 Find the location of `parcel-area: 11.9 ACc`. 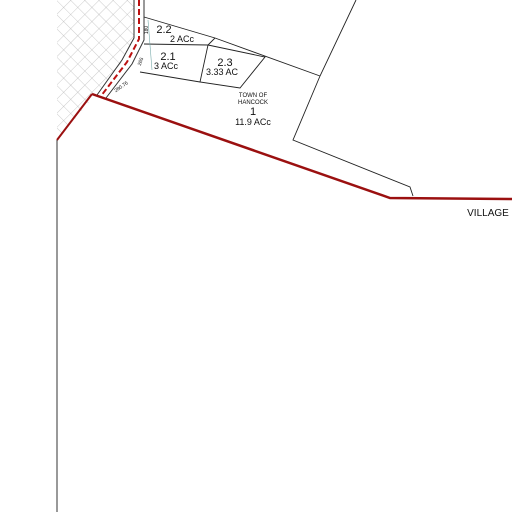

parcel-area: 11.9 ACc is located at coordinates (253, 122).